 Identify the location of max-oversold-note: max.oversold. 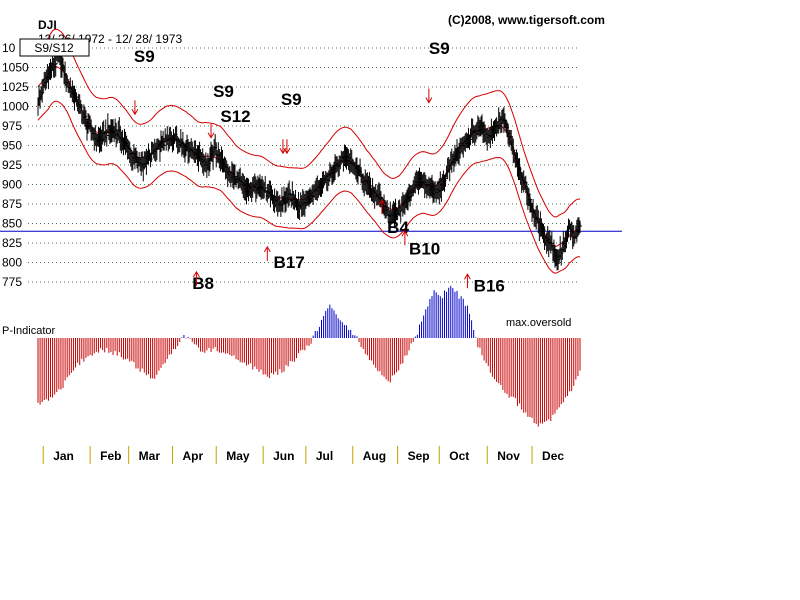
(538, 323).